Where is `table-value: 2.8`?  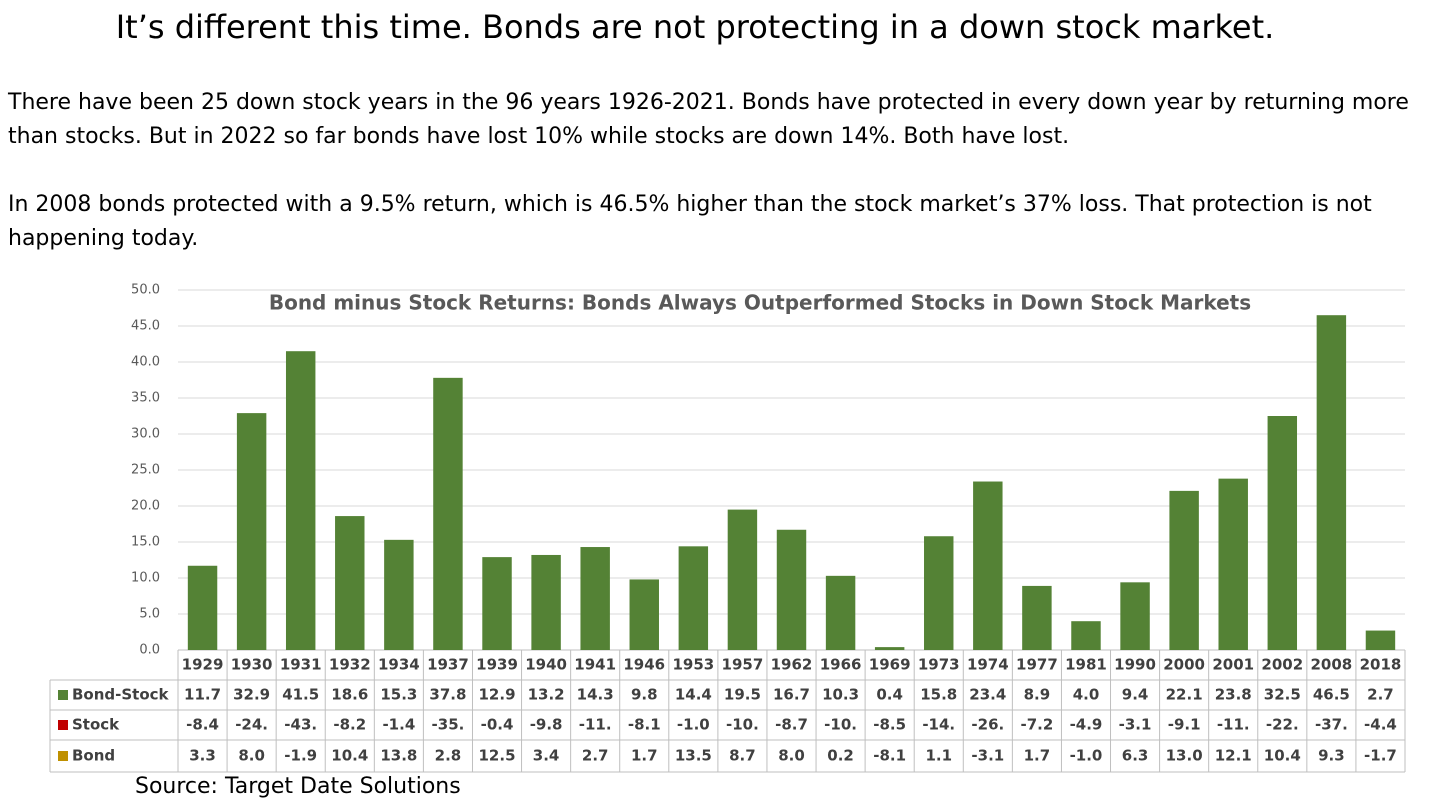
table-value: 2.8 is located at coordinates (448, 756).